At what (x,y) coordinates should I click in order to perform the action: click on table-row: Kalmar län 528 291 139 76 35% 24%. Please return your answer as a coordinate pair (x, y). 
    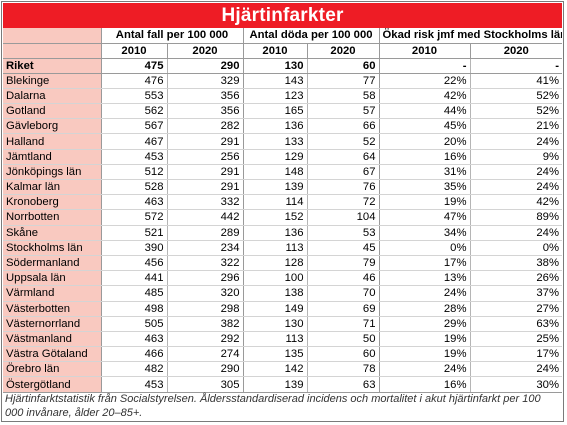
    Looking at the image, I should click on (283, 187).